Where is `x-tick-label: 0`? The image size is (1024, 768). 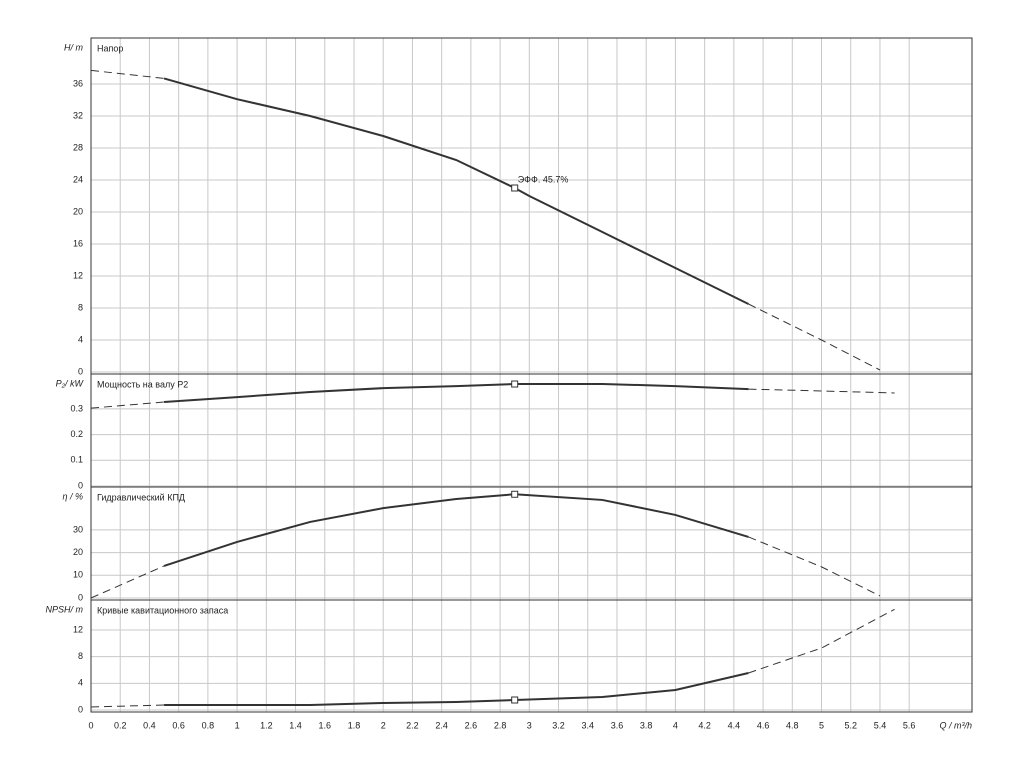
x-tick-label: 0 is located at coordinates (90, 725).